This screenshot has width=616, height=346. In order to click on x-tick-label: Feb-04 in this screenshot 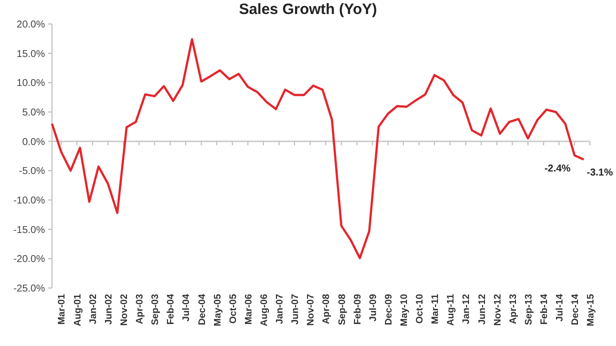, I will do `click(171, 309)`.